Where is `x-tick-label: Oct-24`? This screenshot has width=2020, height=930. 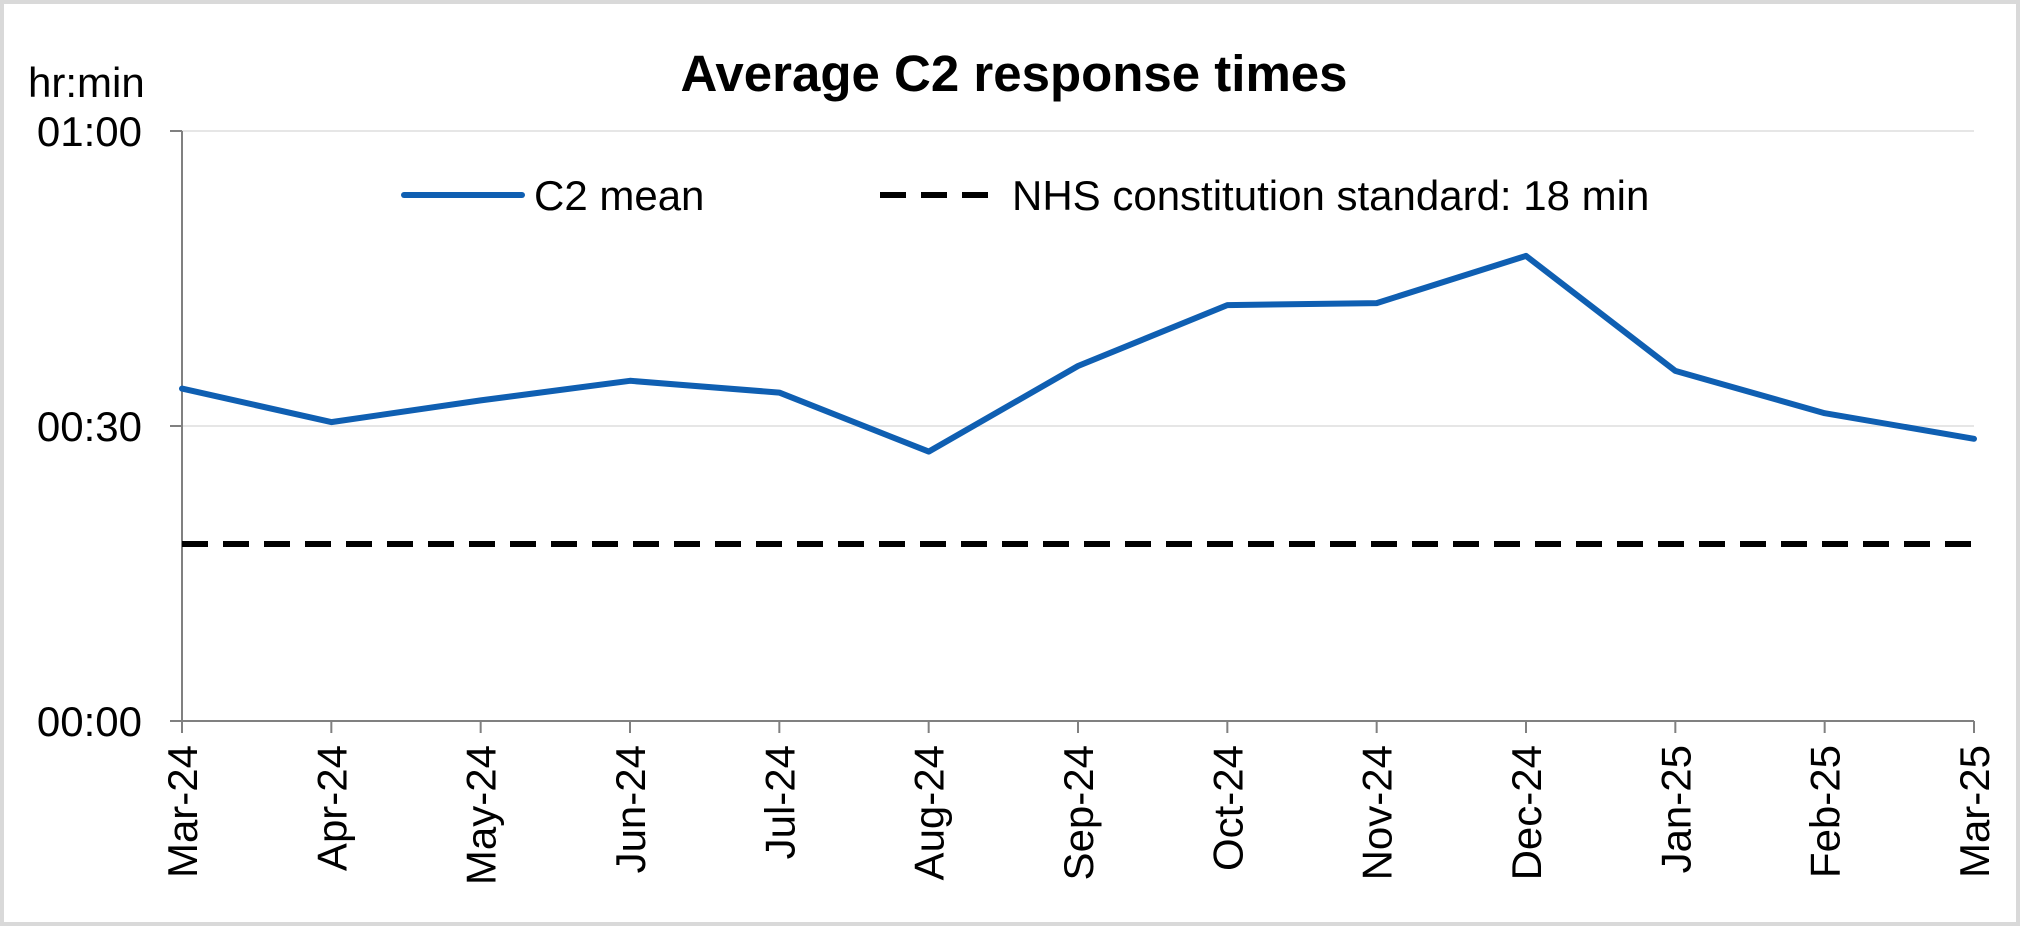 x-tick-label: Oct-24 is located at coordinates (1227, 808).